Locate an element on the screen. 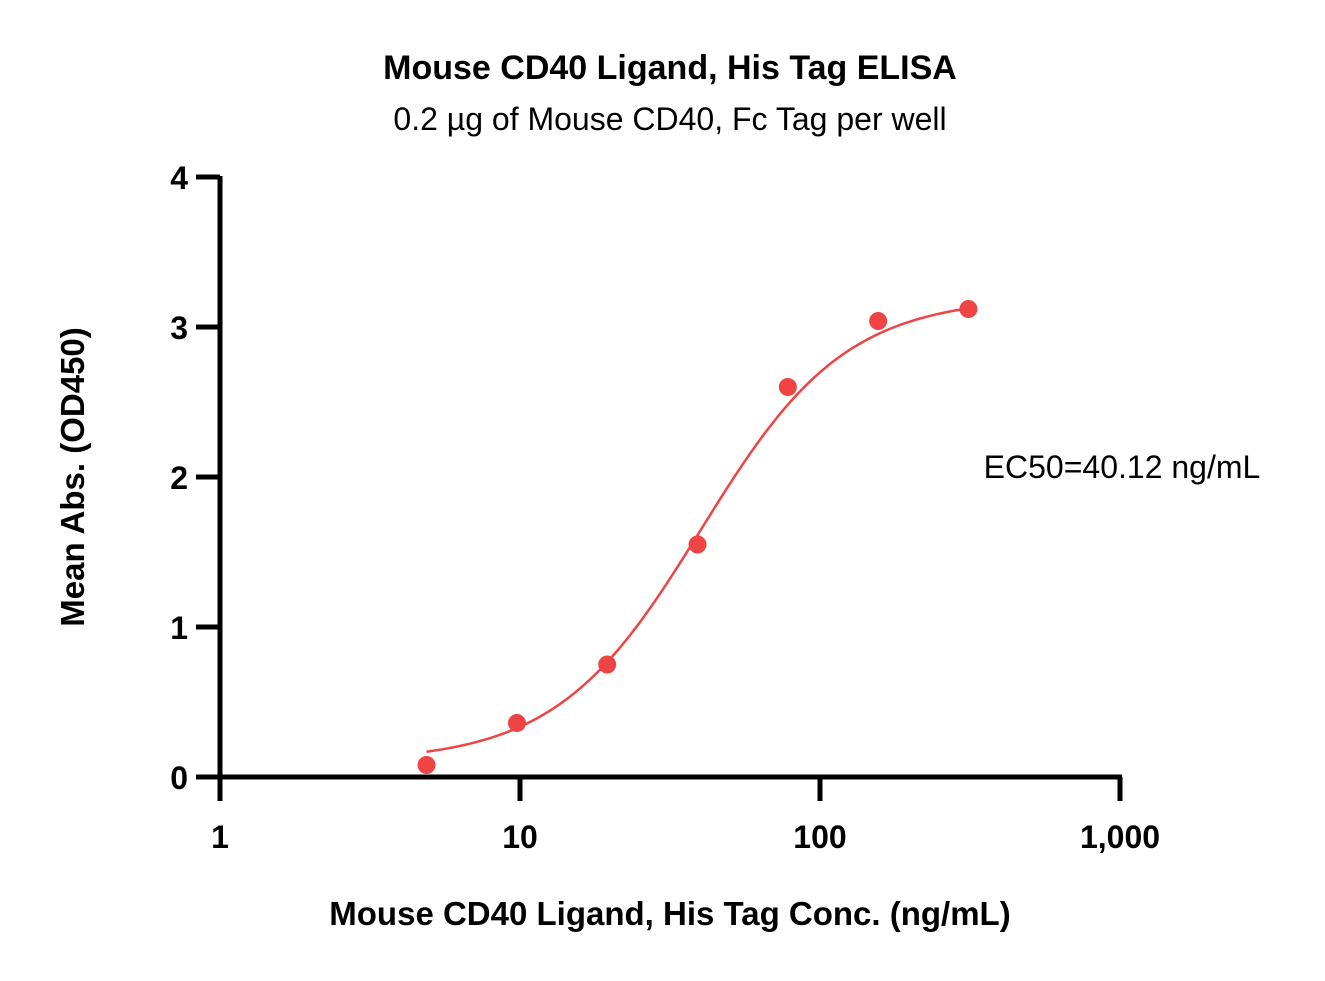  x-tick-label: 1 is located at coordinates (220, 837).